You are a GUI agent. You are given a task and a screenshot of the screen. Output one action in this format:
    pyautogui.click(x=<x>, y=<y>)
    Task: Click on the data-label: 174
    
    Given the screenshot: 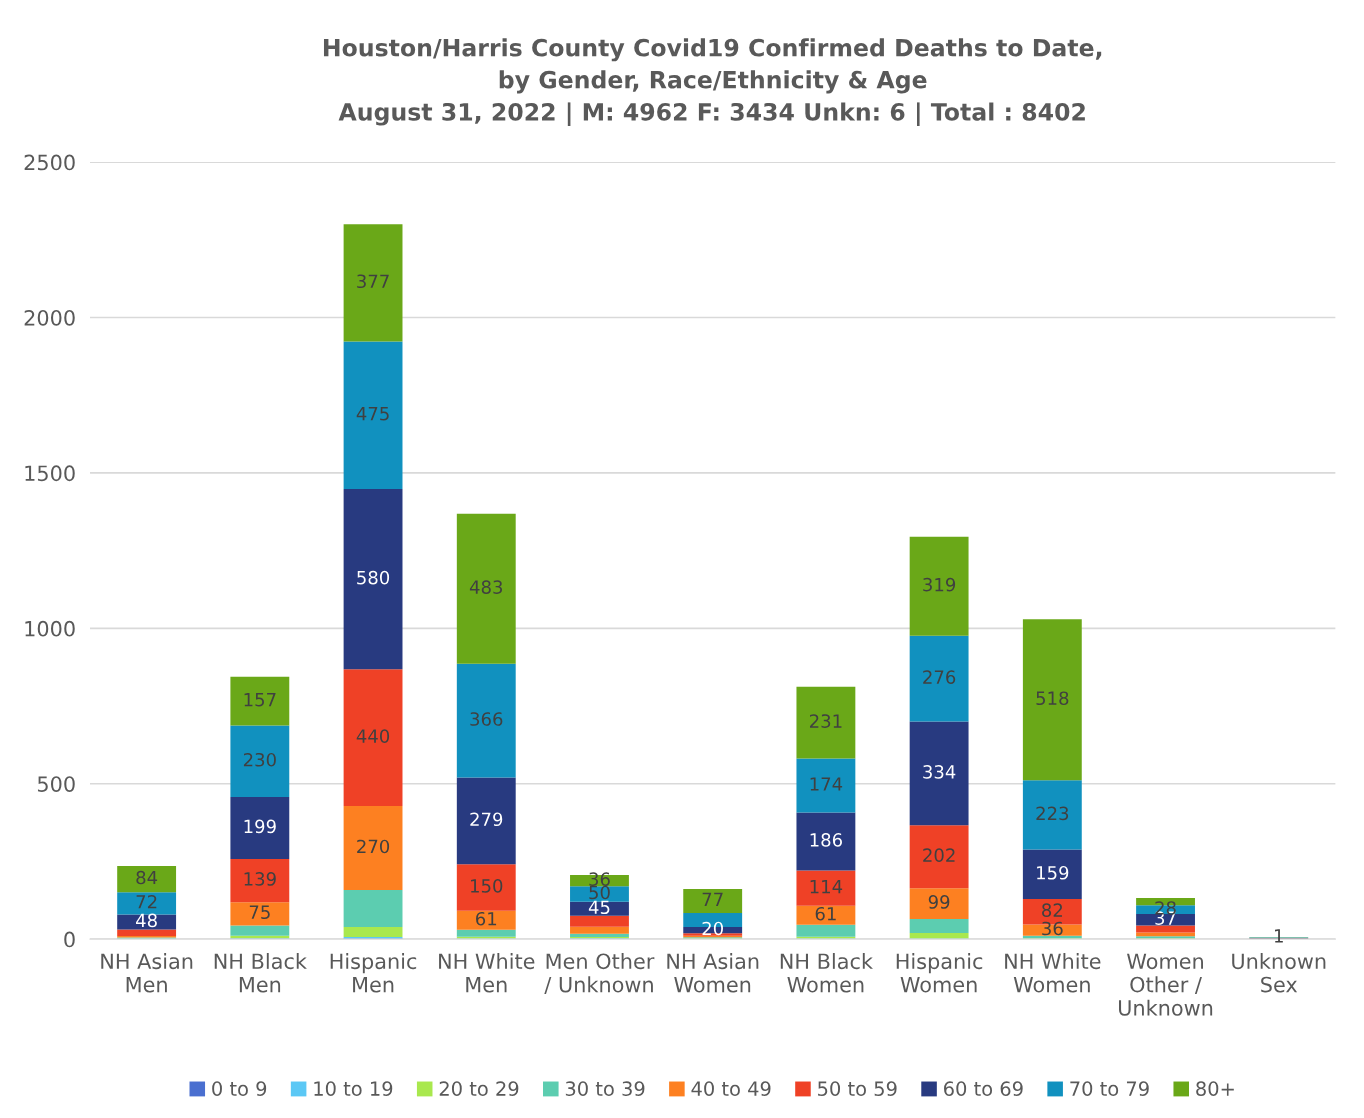 What is the action you would take?
    pyautogui.click(x=826, y=784)
    